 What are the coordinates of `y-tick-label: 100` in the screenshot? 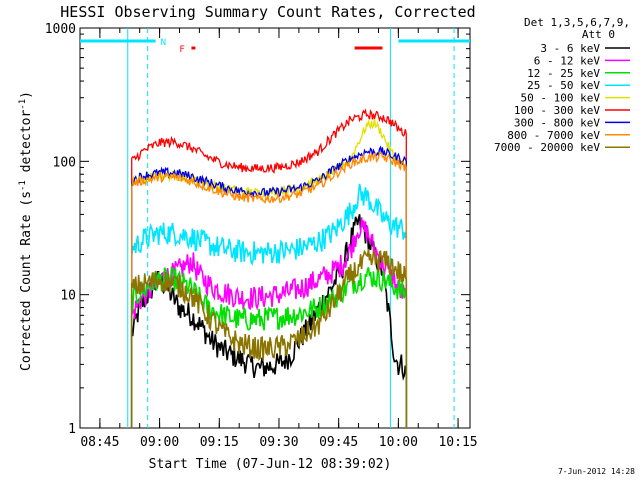 It's located at (64, 162).